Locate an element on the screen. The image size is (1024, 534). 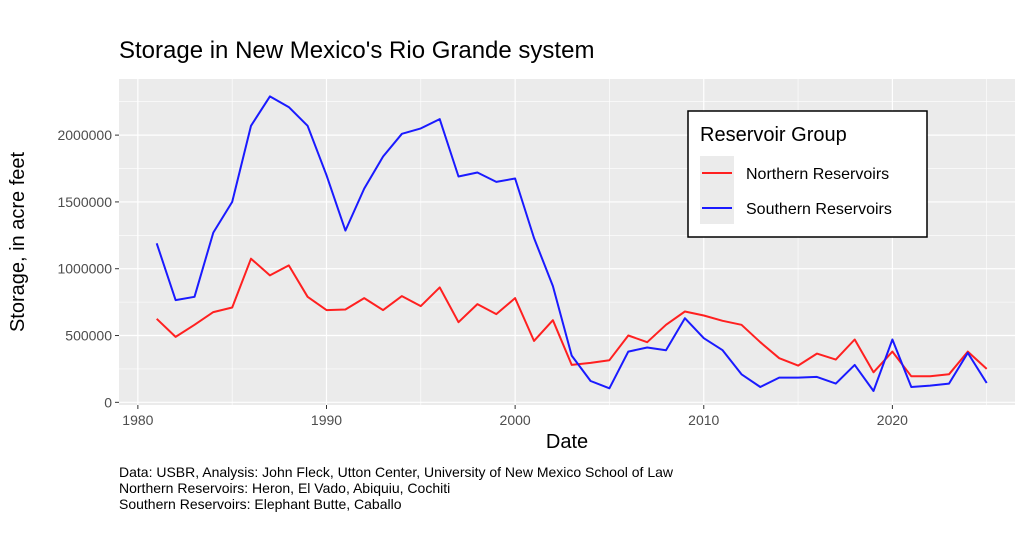
y-axis: 0 500000 1000000 1500000 2000000 is located at coordinates (88, 268).